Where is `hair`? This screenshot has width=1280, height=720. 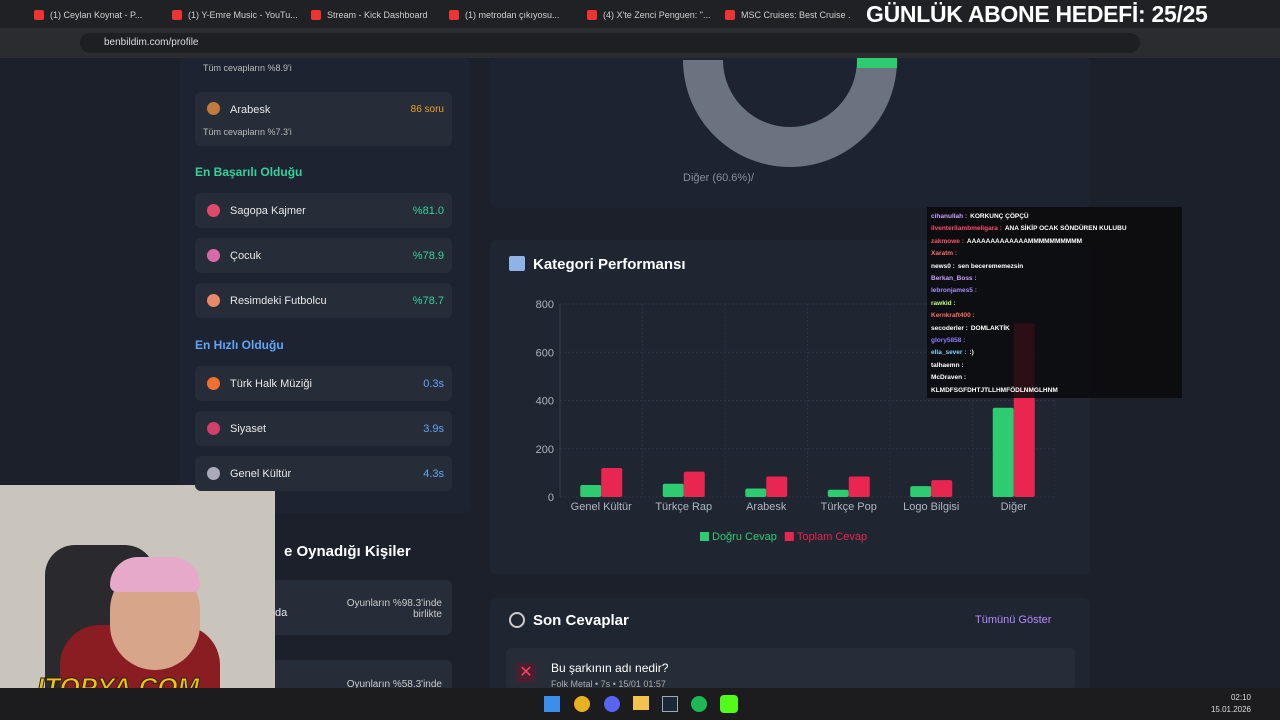 hair is located at coordinates (155, 574).